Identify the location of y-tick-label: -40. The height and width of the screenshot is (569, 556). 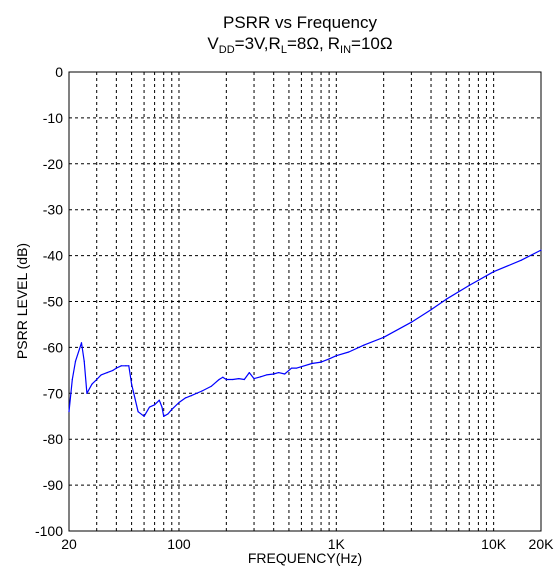
(53, 256).